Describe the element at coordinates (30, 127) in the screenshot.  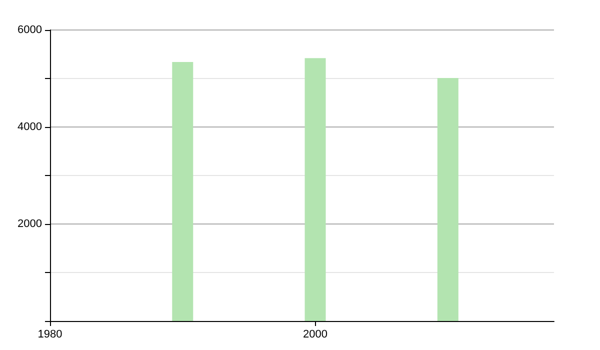
I see `y-tick-label: 4000` at that location.